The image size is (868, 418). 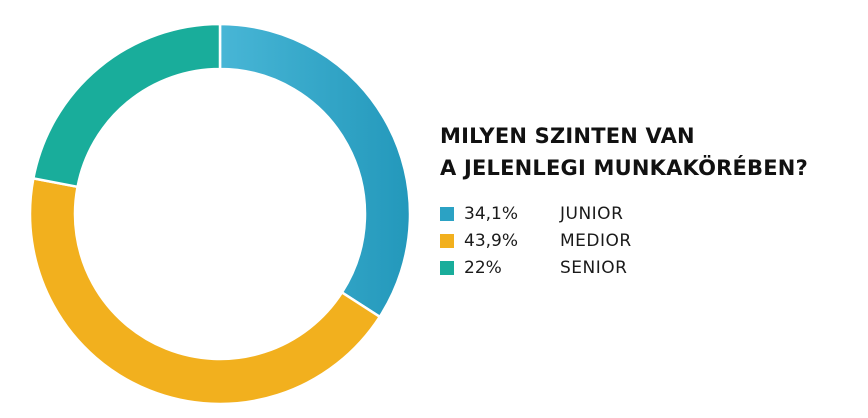 I want to click on legend: 34,1% JUNIOR 43,9% MEDIOR 22% SENIOR, so click(x=536, y=240).